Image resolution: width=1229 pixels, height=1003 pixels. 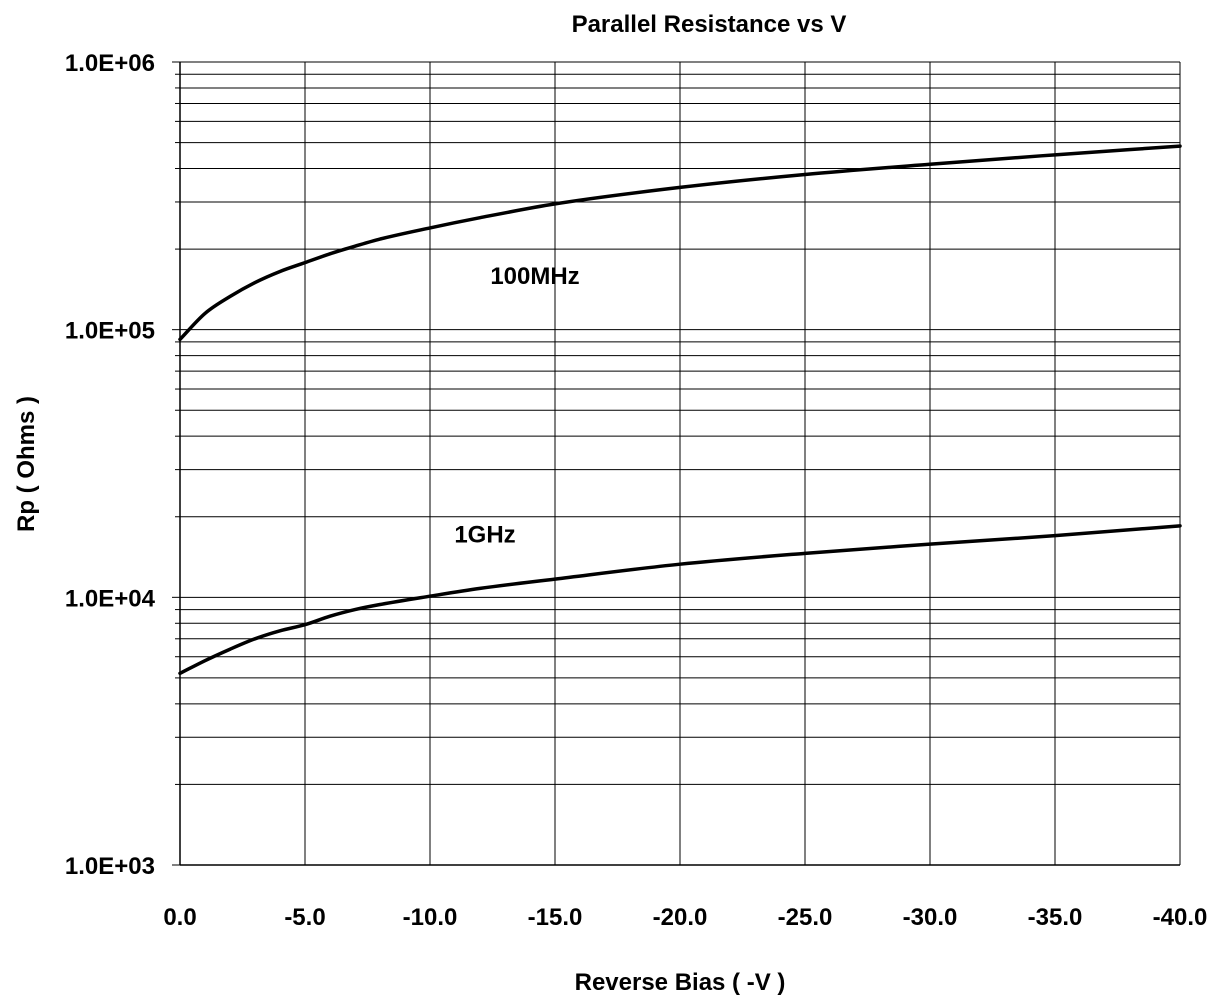 I want to click on x-tick-label: 0.0, so click(x=179, y=917).